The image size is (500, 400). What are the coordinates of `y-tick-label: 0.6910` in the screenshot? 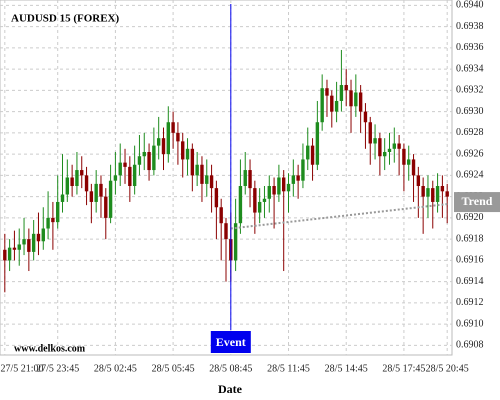 It's located at (470, 323).